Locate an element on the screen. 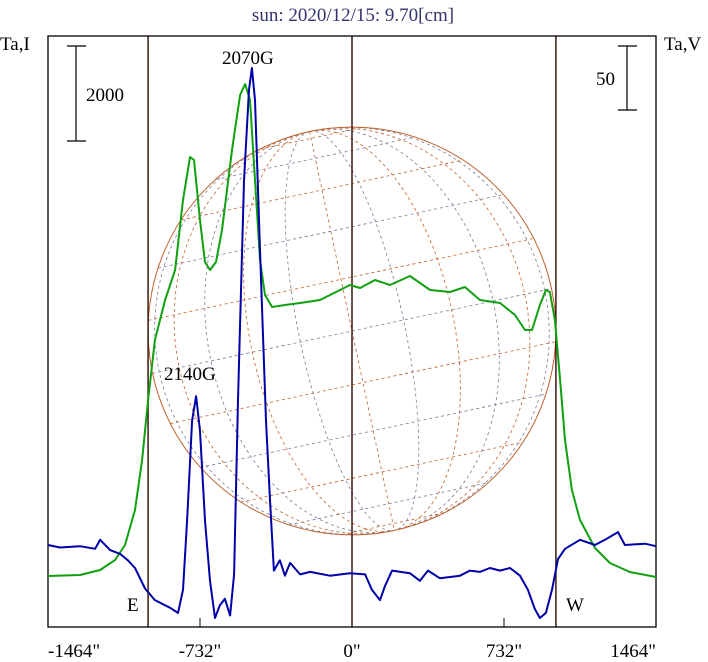 The width and height of the screenshot is (708, 662). east-limb-label: E is located at coordinates (133, 605).